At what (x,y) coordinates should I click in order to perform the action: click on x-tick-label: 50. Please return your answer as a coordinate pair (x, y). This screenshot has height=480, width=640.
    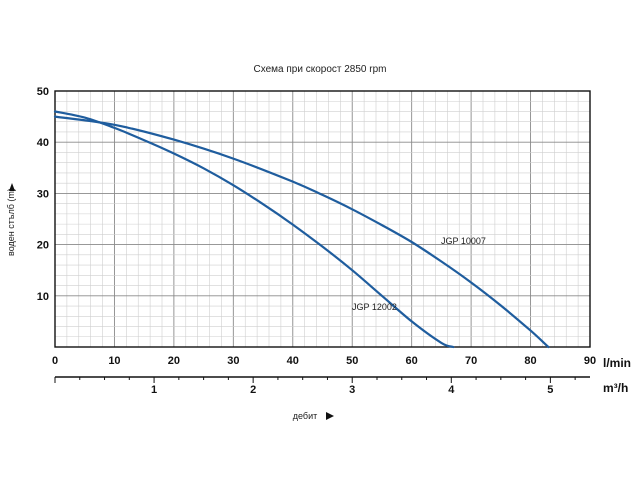
    Looking at the image, I should click on (352, 361).